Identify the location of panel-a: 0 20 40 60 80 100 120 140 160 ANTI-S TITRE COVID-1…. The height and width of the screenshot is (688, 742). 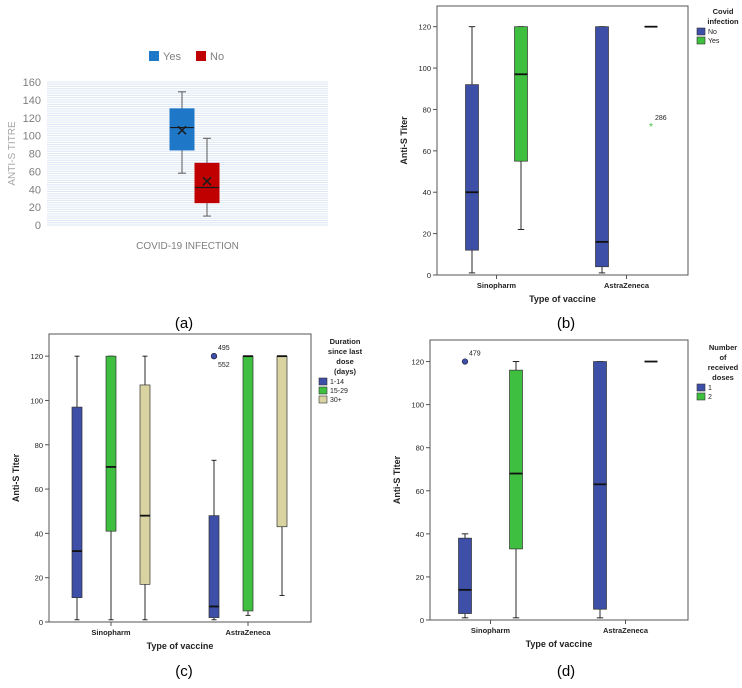
(167, 151).